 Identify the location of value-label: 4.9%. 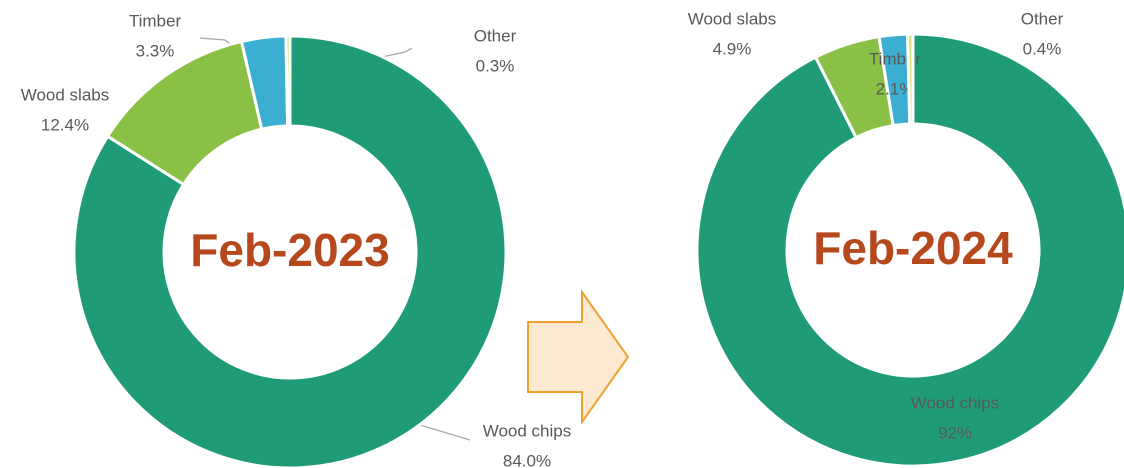
(732, 48).